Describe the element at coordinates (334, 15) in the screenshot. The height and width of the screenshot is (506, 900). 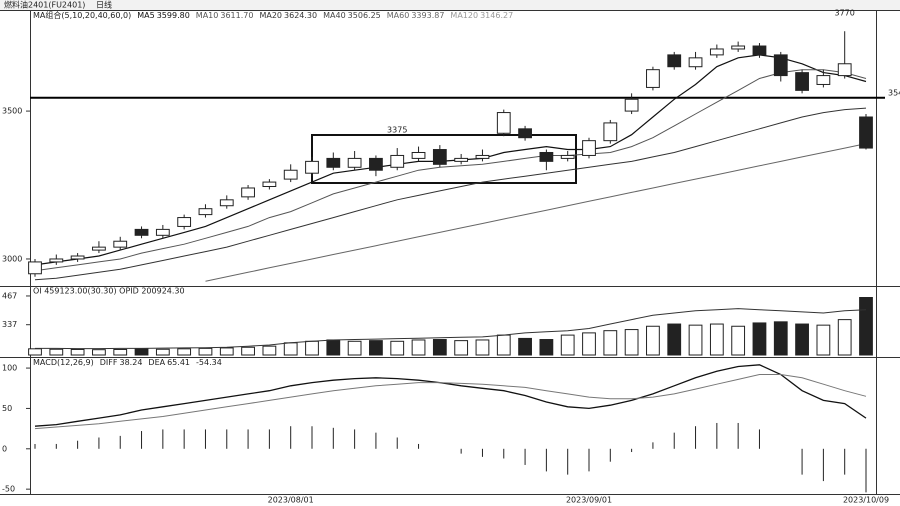
I see `legend-item: MA40` at that location.